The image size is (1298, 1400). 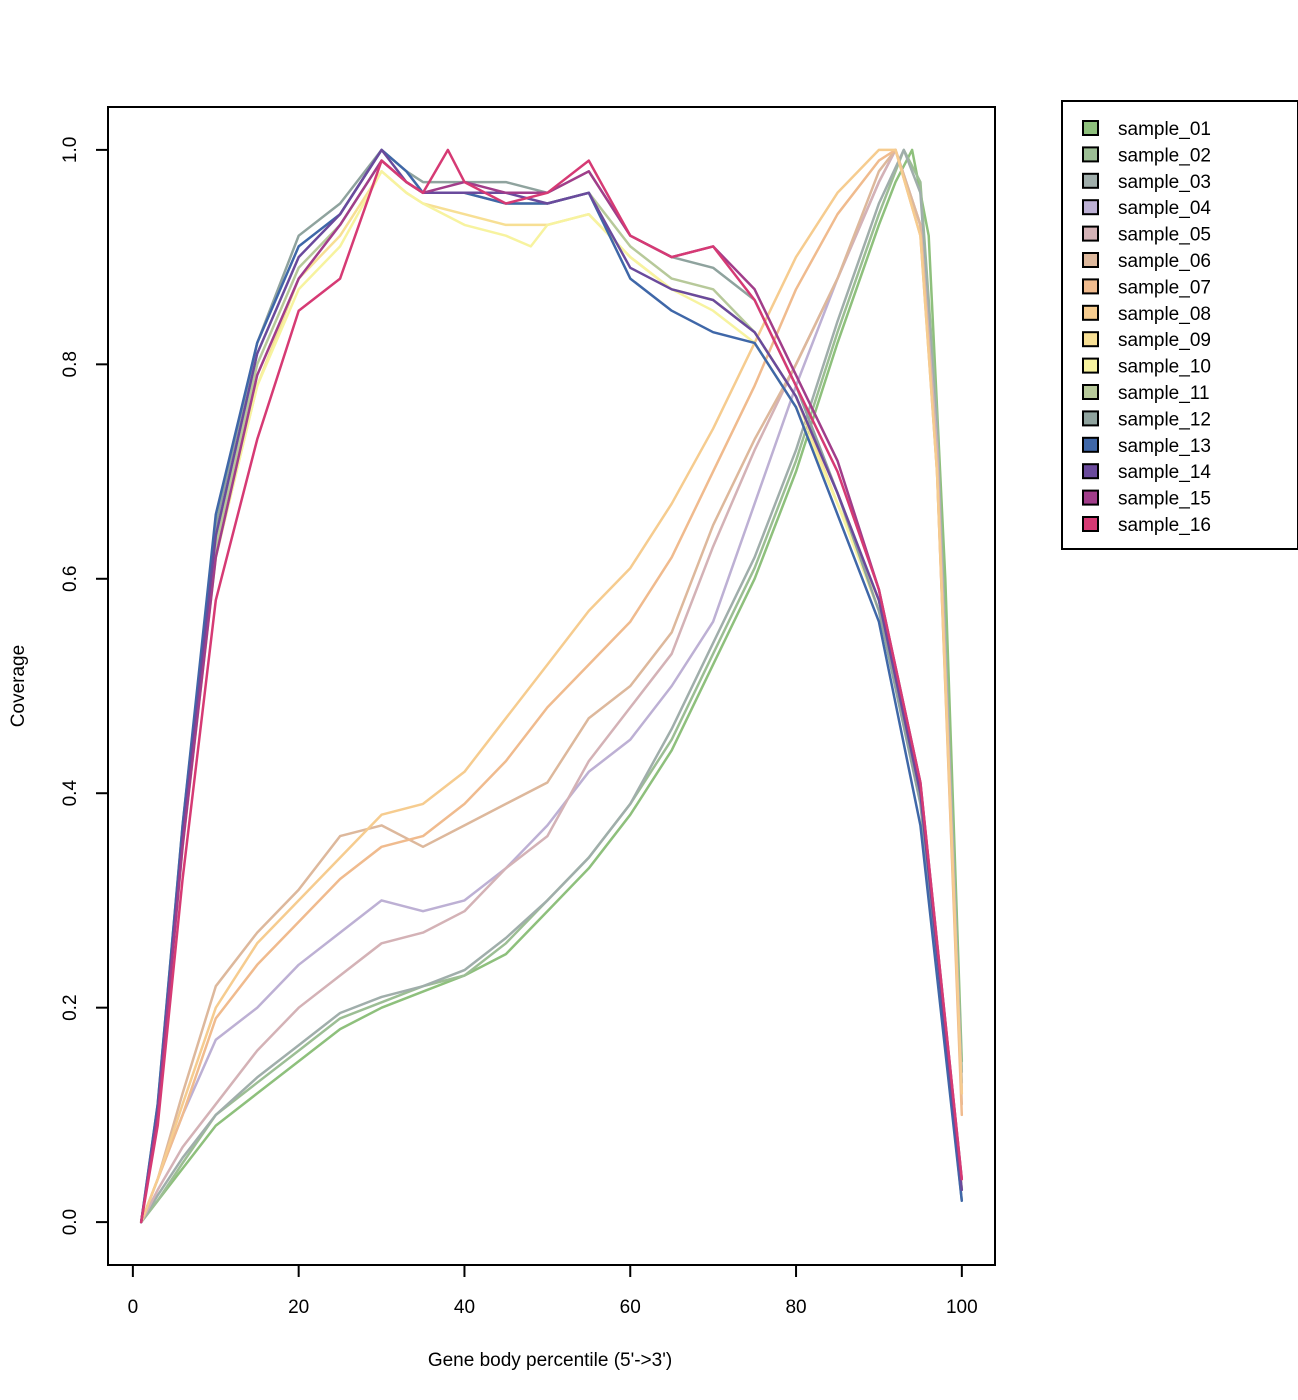 I want to click on x-axis: 0 20 40 60 80 100, so click(x=553, y=1291).